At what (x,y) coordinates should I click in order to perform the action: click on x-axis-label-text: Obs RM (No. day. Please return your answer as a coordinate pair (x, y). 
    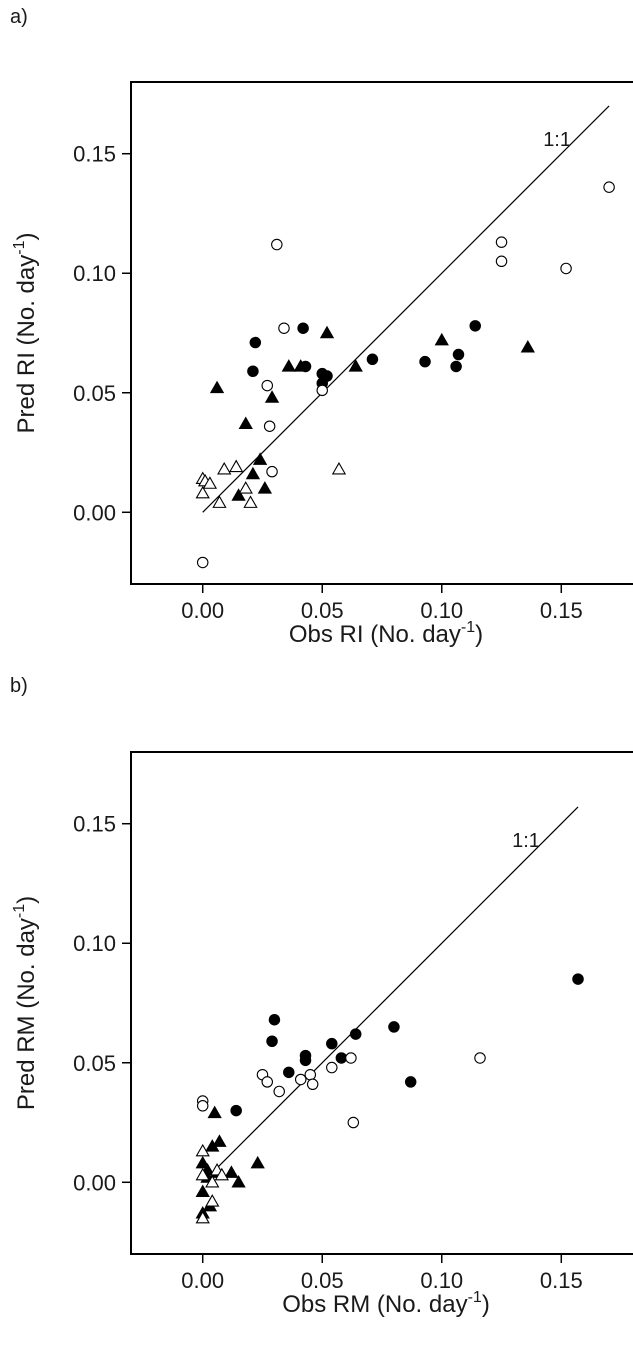
    Looking at the image, I should click on (374, 1304).